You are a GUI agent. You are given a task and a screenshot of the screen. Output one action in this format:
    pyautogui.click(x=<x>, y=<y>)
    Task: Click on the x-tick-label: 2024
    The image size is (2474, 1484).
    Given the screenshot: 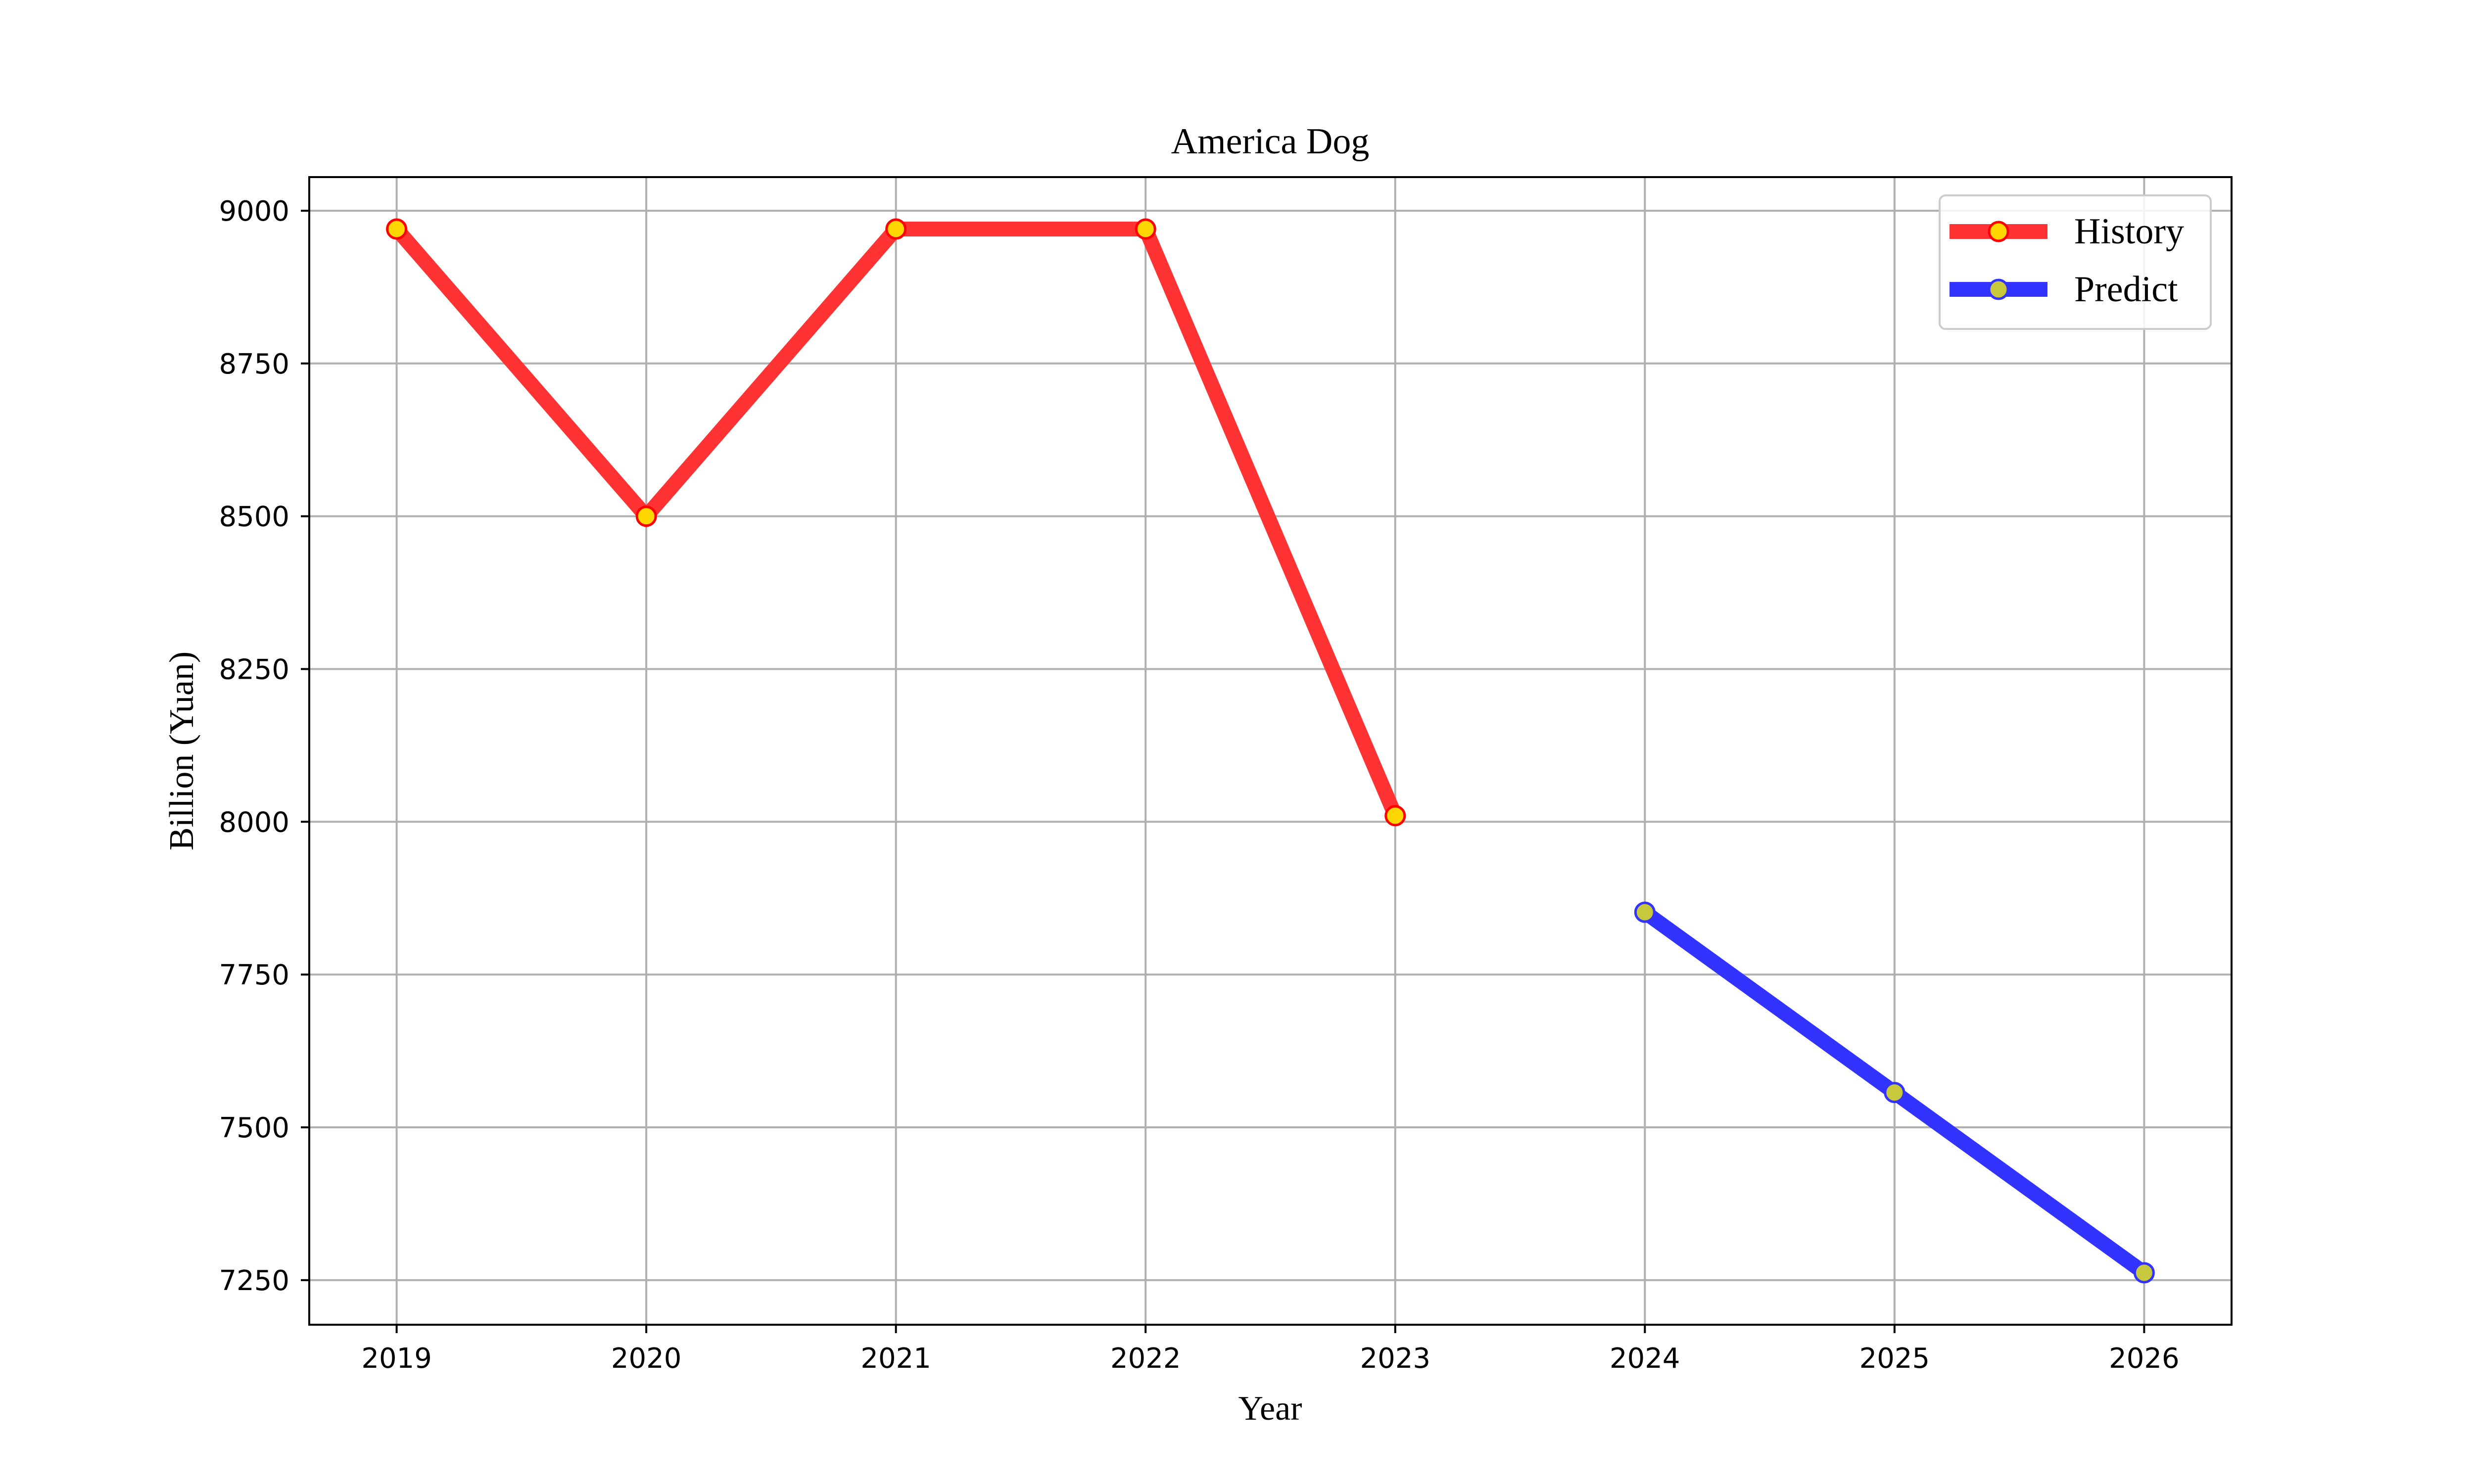 What is the action you would take?
    pyautogui.click(x=1645, y=1359)
    